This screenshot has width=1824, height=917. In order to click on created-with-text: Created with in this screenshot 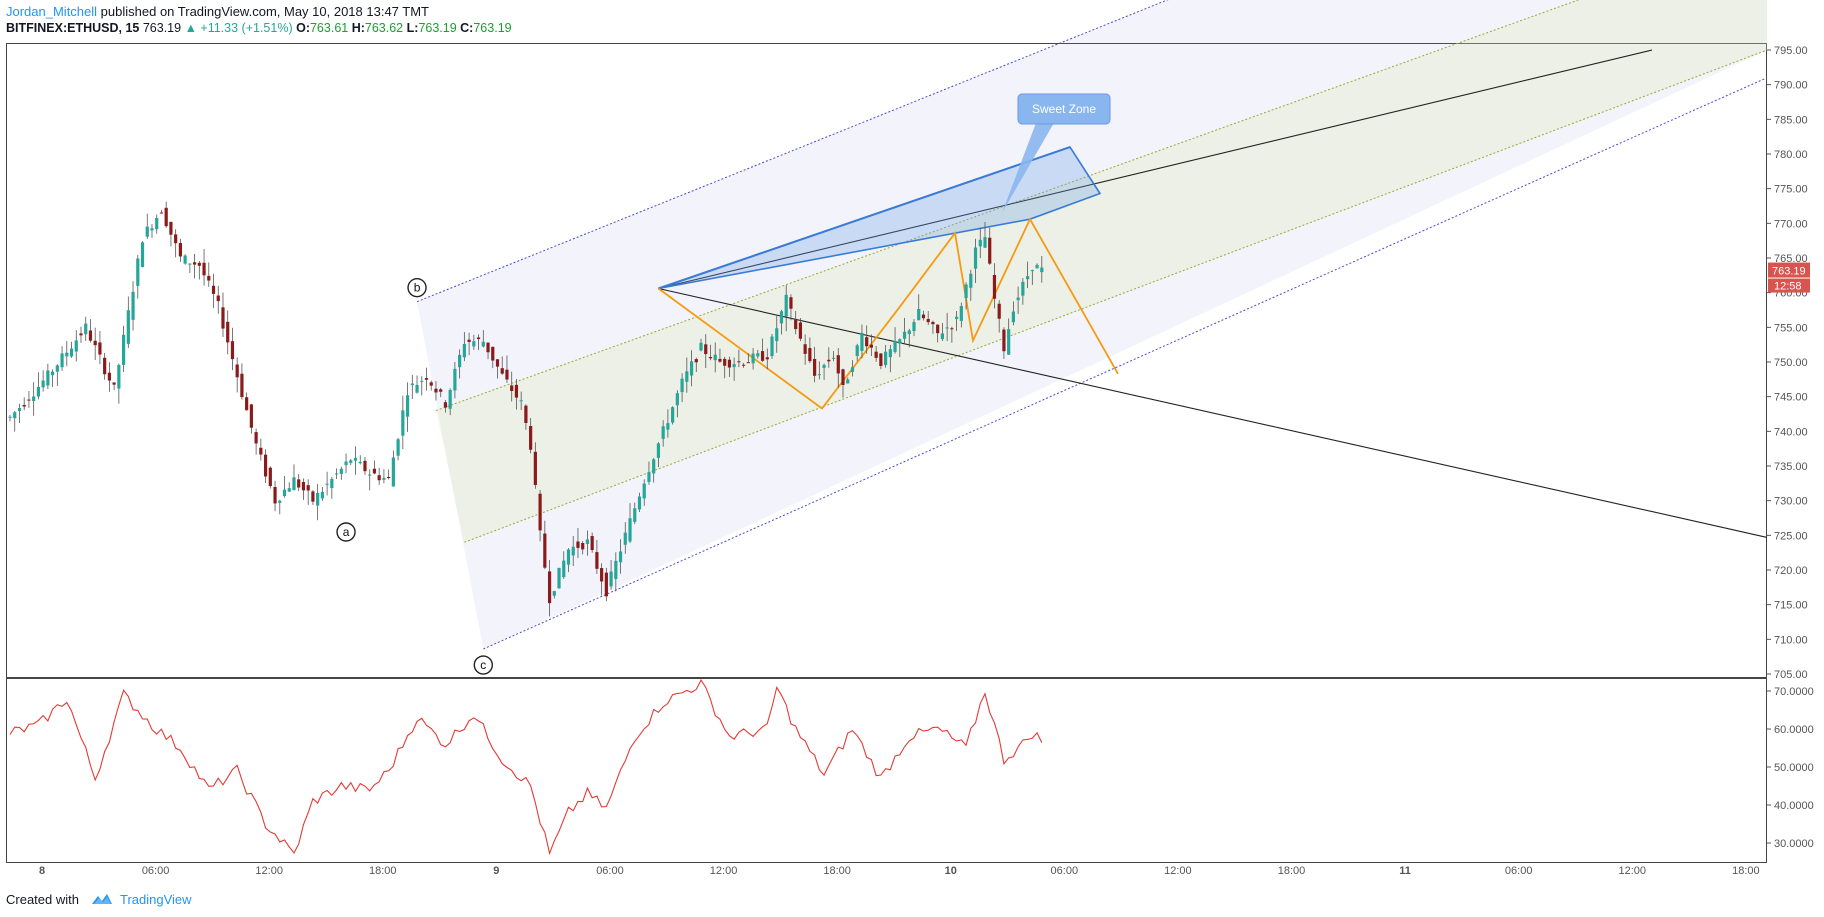, I will do `click(42, 899)`.